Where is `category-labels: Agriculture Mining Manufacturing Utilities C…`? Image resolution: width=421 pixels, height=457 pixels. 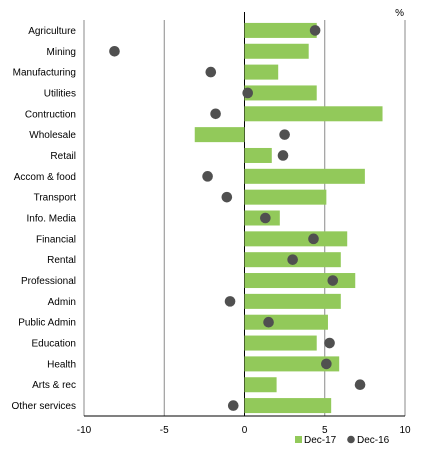
category-labels: Agriculture Mining Manufacturing Utilities C… is located at coordinates (44, 219).